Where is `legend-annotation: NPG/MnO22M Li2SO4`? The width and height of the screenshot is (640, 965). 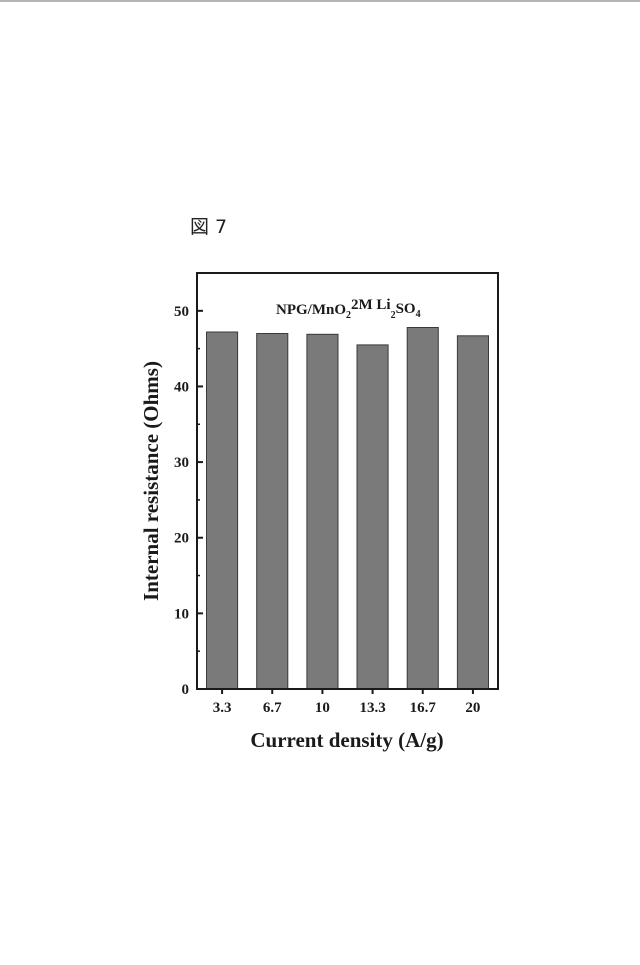
legend-annotation: NPG/MnO22M Li2SO4 is located at coordinates (348, 309).